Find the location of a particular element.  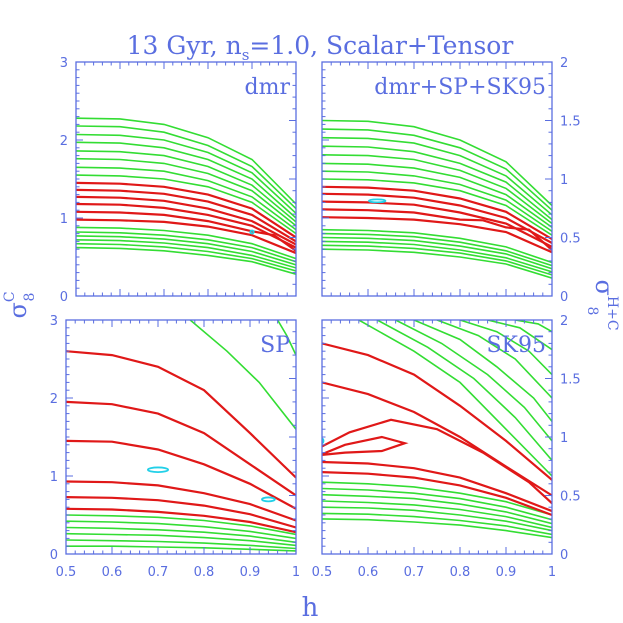

chart-title: 13 Gyr, ns=1.0, Scalar+Tensor is located at coordinates (320, 47).